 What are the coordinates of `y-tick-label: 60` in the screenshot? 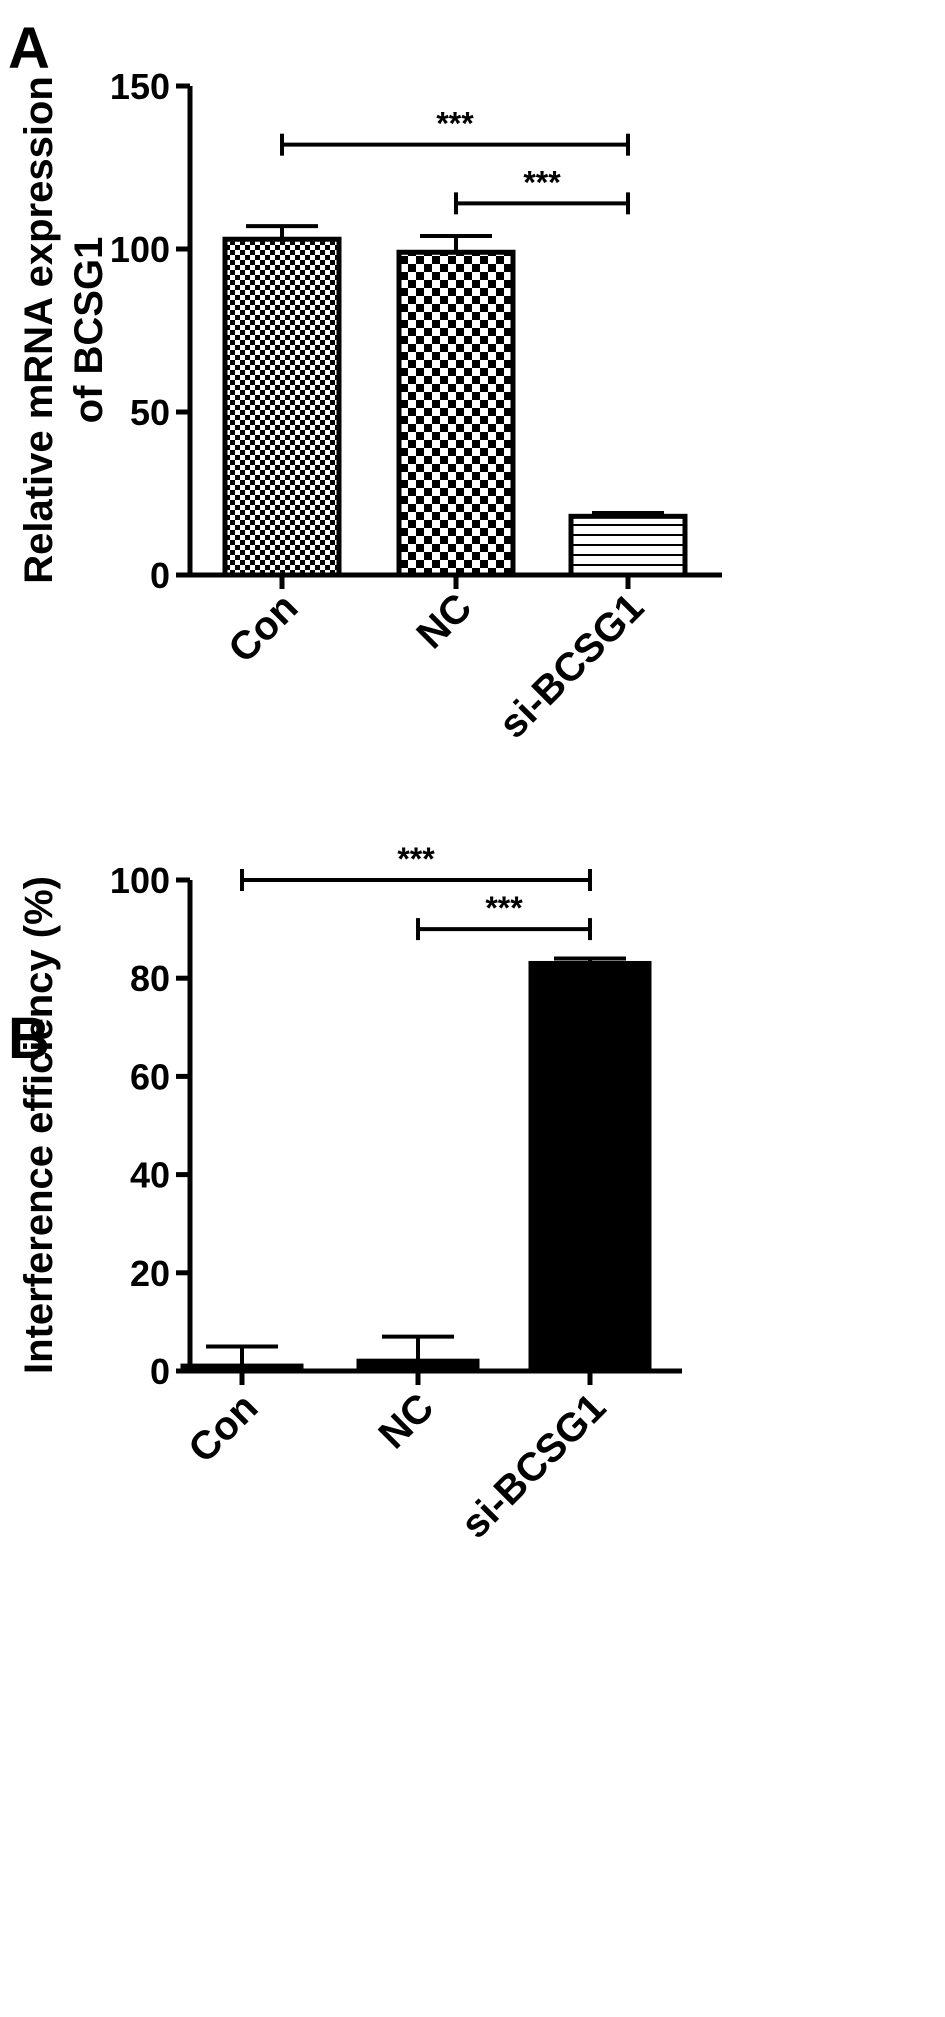 It's located at (150, 1076).